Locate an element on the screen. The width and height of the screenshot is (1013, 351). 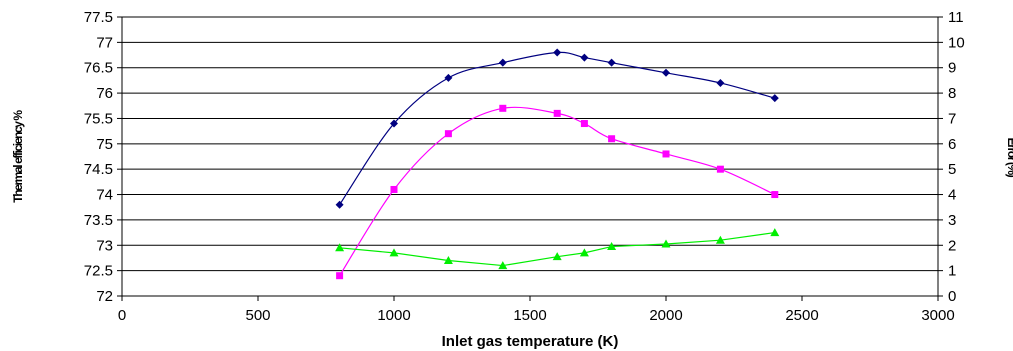
left-tick-label: 75 is located at coordinates (104, 144).